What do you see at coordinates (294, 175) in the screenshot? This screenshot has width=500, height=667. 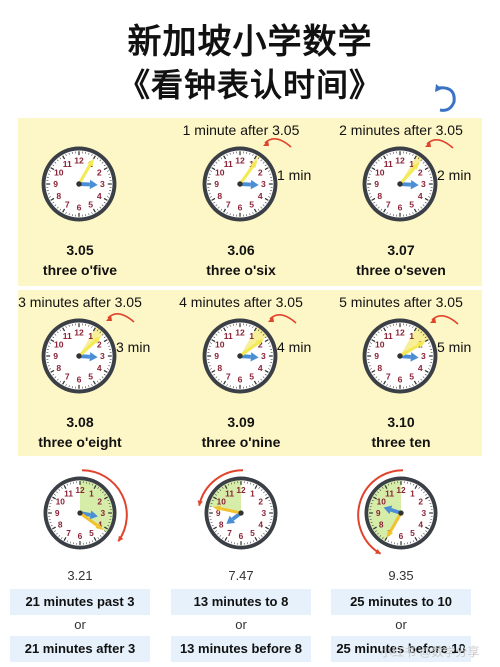 I see `minutes-label: 1 min` at bounding box center [294, 175].